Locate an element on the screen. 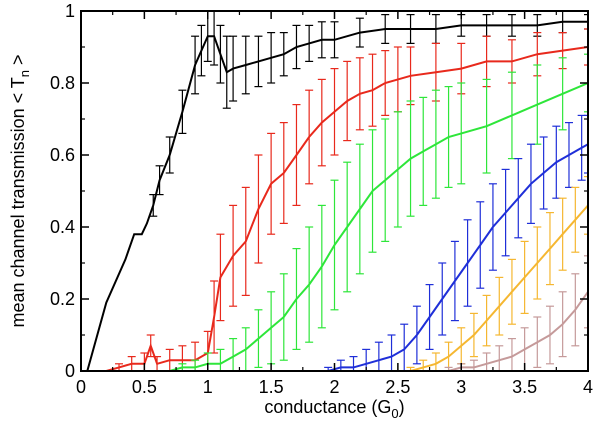 The image size is (600, 424). x-tick-label: 3.5 is located at coordinates (524, 387).